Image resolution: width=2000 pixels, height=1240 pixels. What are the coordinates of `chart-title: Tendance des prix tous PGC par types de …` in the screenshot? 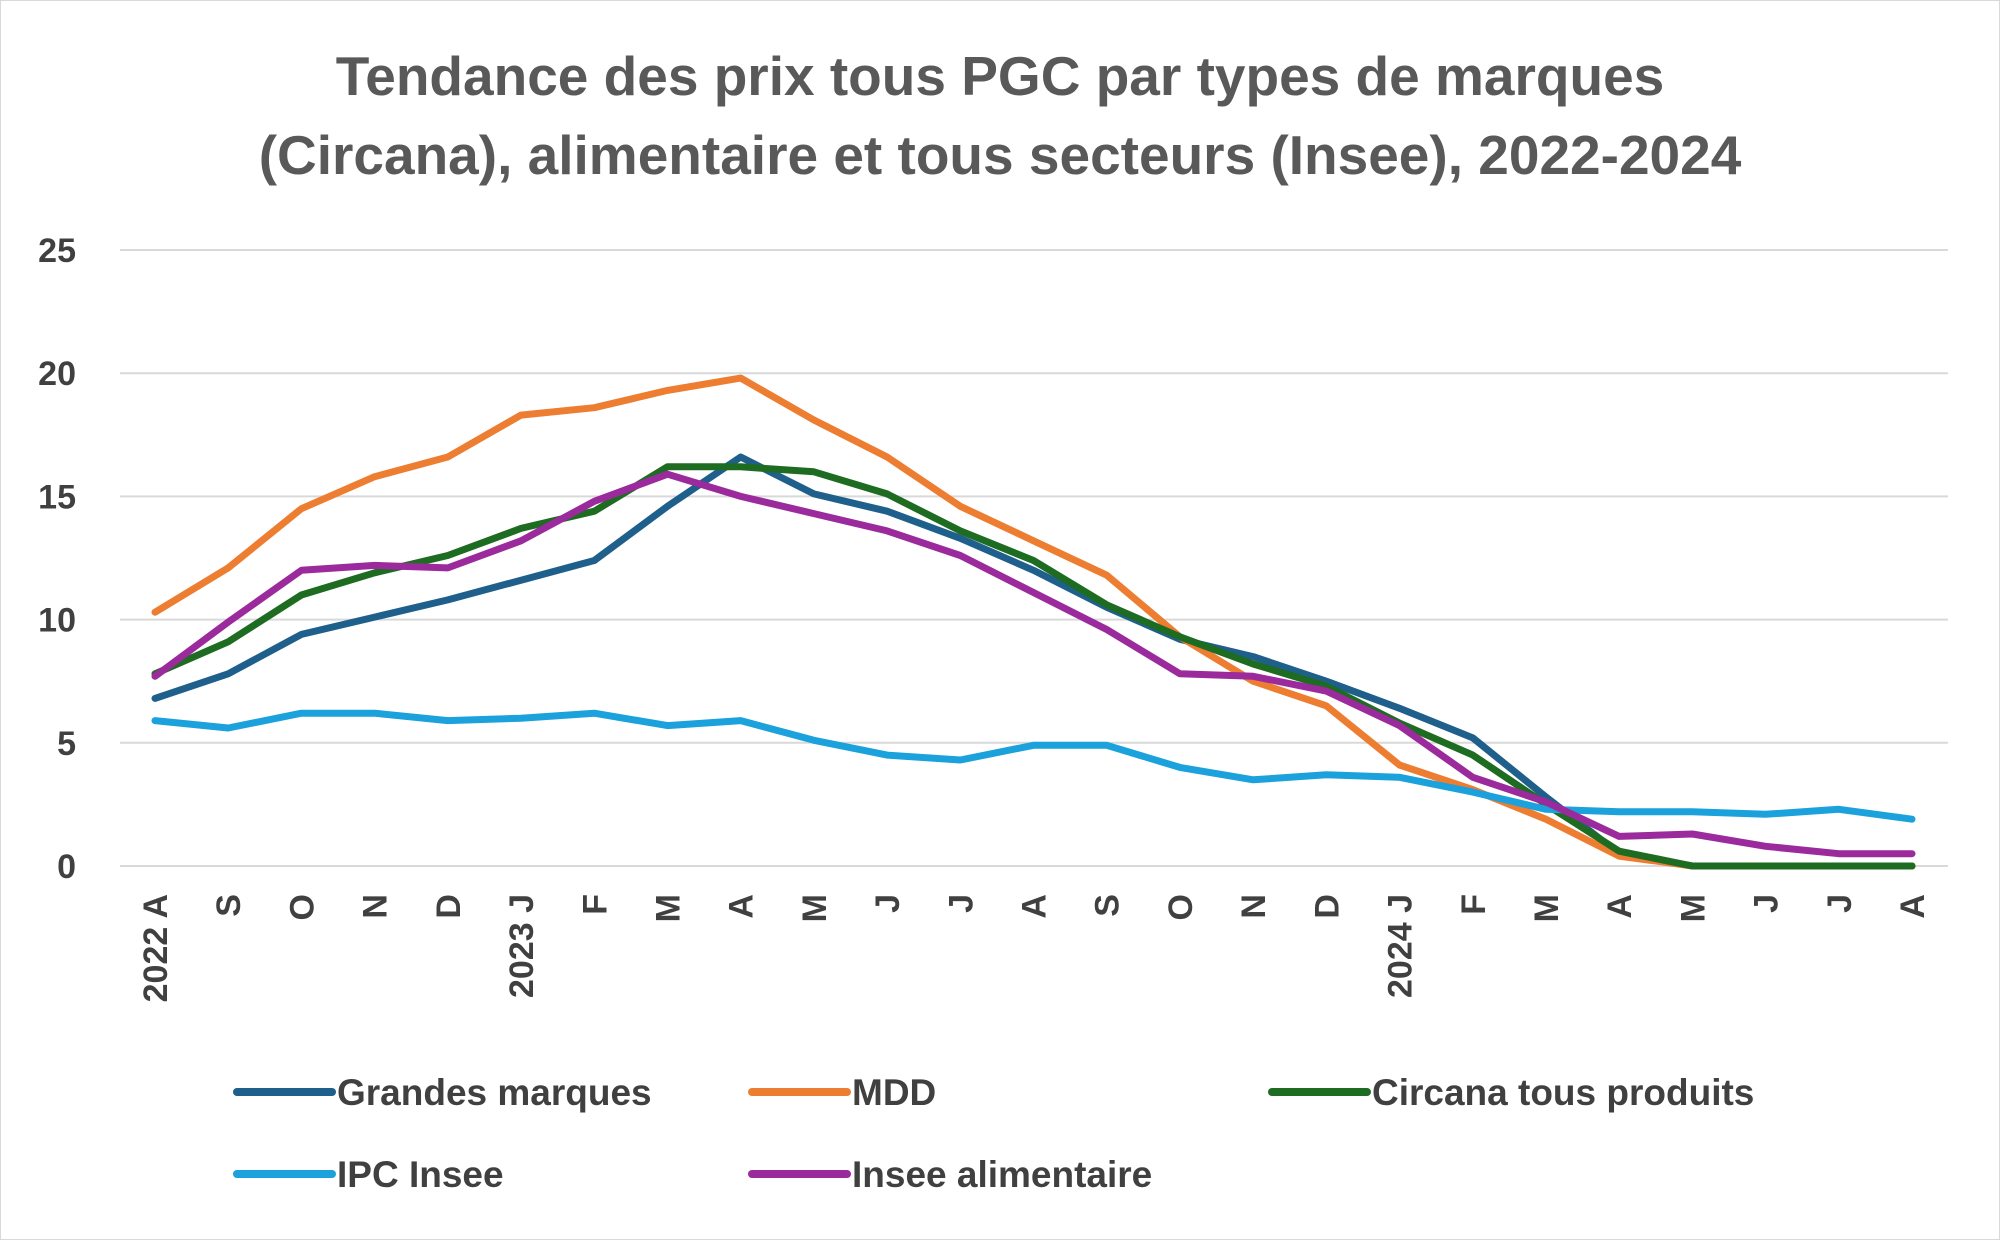 It's located at (1000, 115).